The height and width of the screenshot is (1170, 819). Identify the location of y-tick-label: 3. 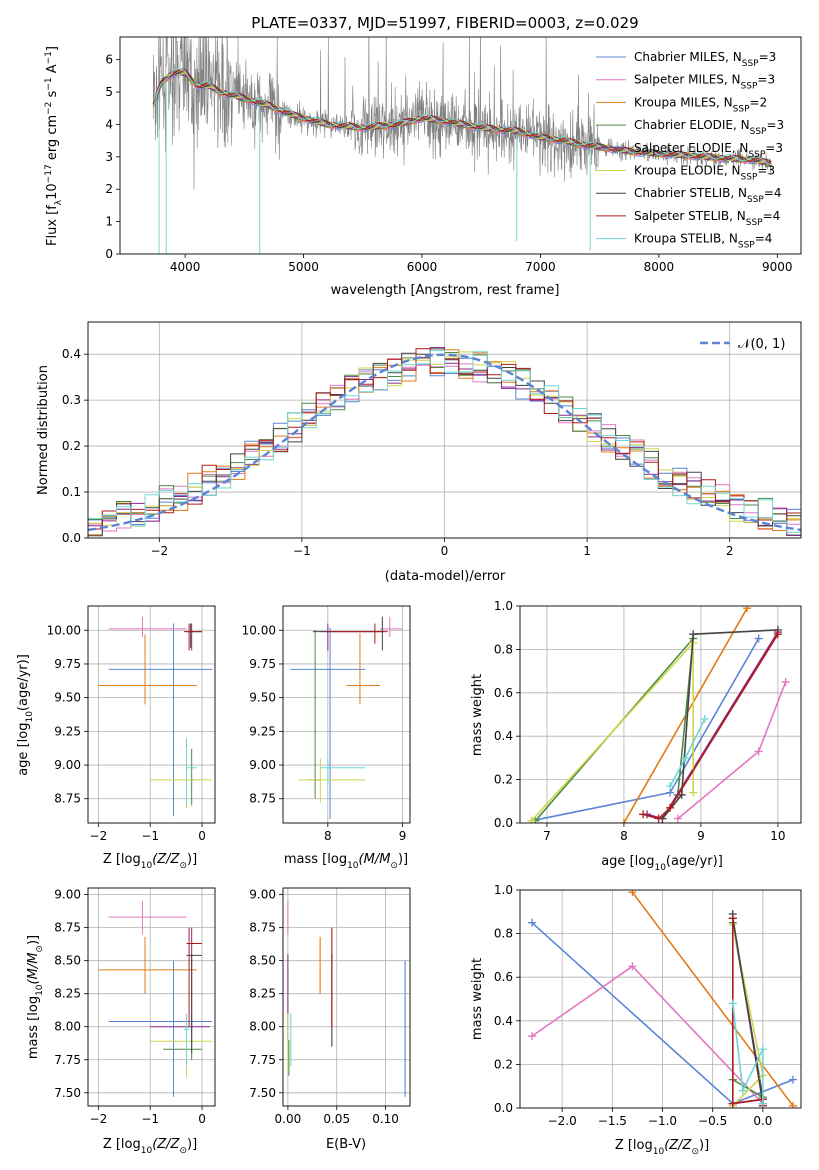
(109, 157).